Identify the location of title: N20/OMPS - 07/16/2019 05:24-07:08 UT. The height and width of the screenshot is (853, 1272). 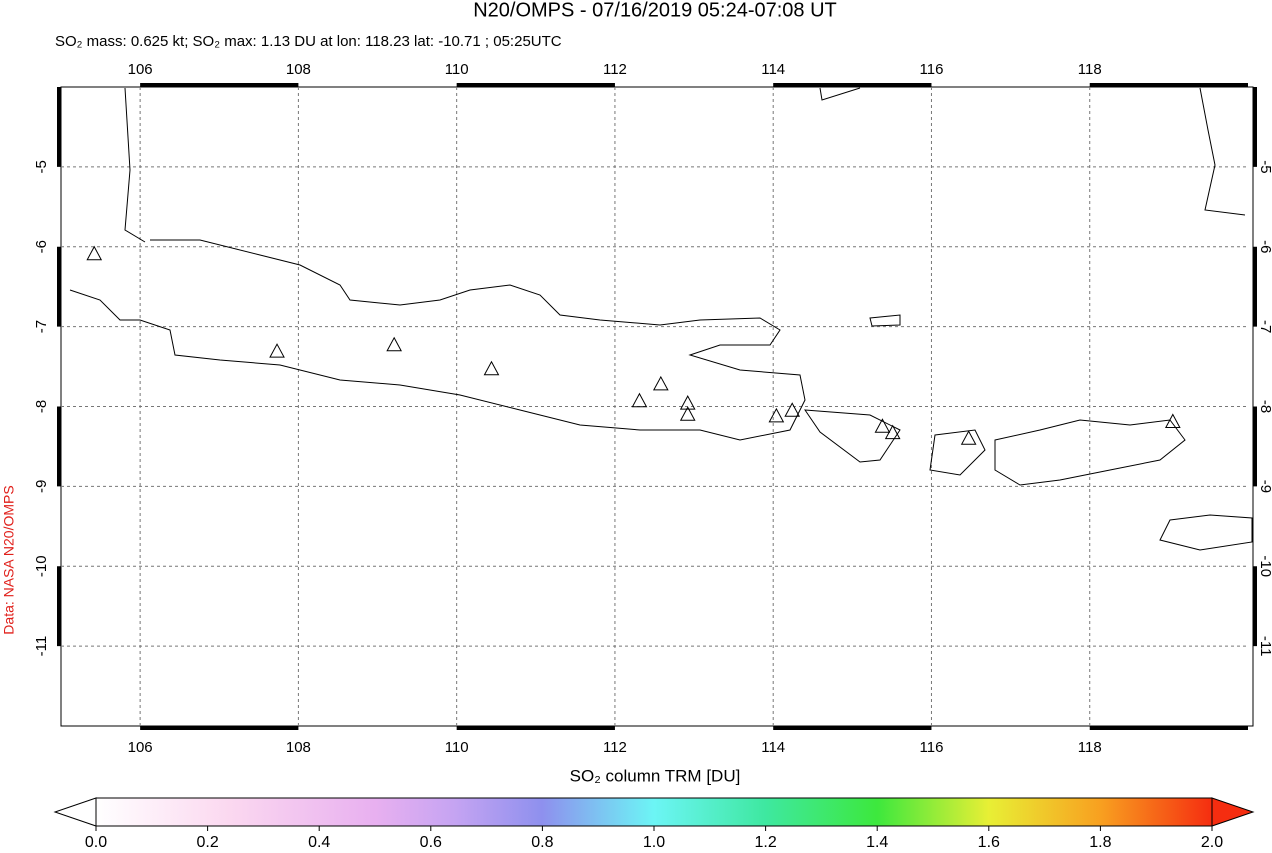
(655, 10).